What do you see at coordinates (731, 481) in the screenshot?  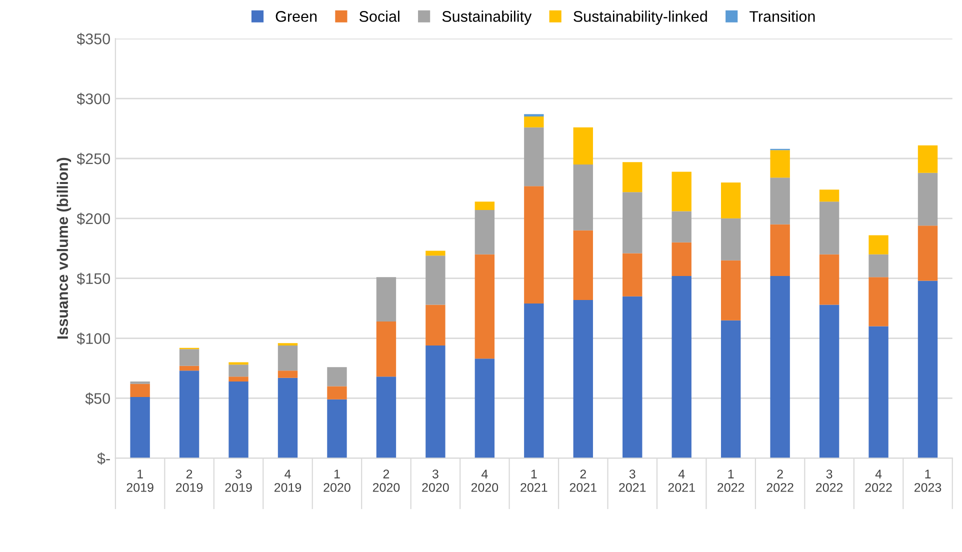 I see `x-tick-label: 1 2022` at bounding box center [731, 481].